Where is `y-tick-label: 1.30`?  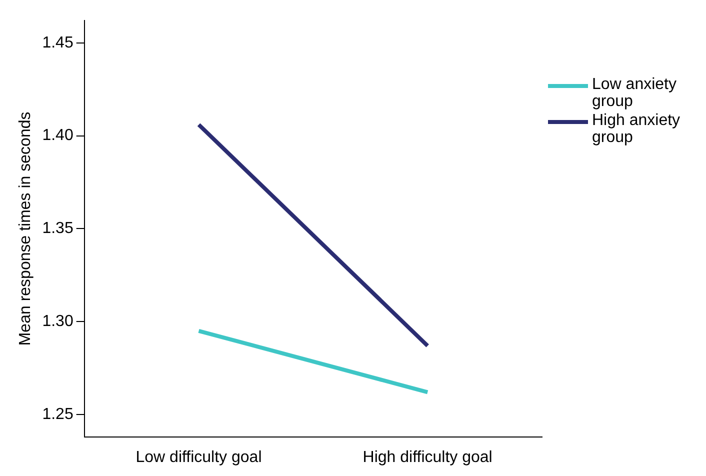 y-tick-label: 1.30 is located at coordinates (58, 321).